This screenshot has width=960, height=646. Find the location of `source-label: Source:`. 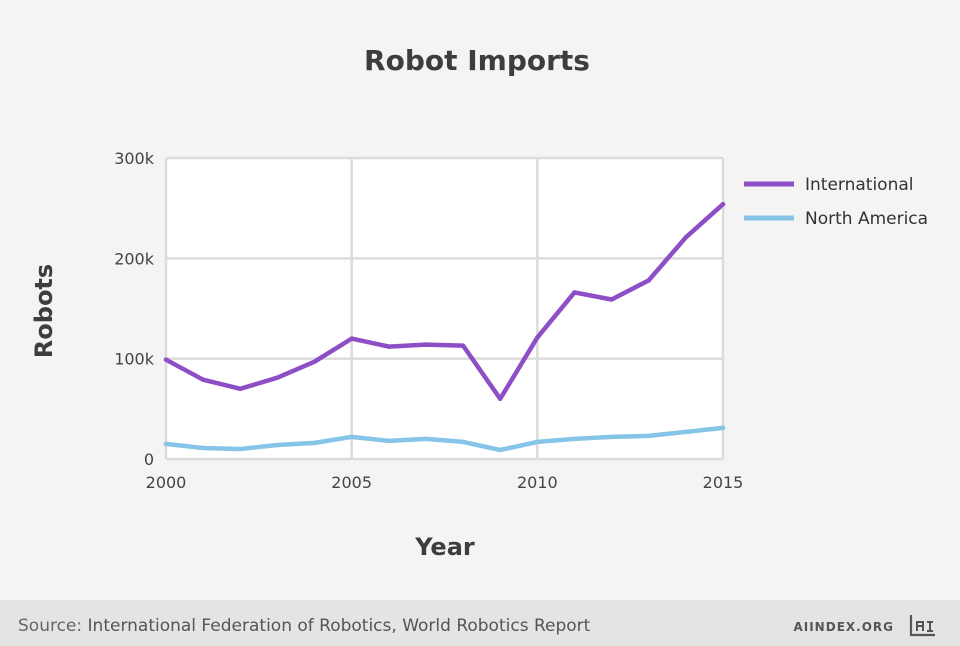

source-label: Source: is located at coordinates (50, 626).